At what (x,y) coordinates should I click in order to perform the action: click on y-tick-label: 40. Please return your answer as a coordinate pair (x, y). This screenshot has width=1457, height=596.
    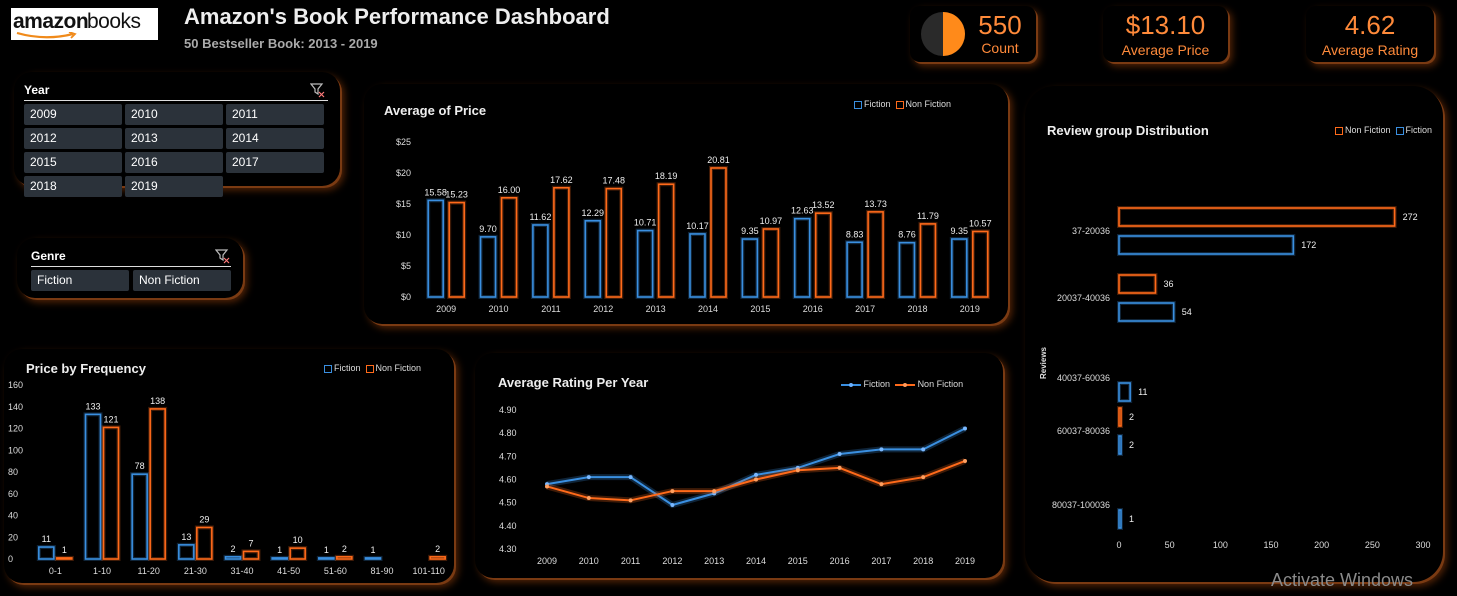
    Looking at the image, I should click on (13, 516).